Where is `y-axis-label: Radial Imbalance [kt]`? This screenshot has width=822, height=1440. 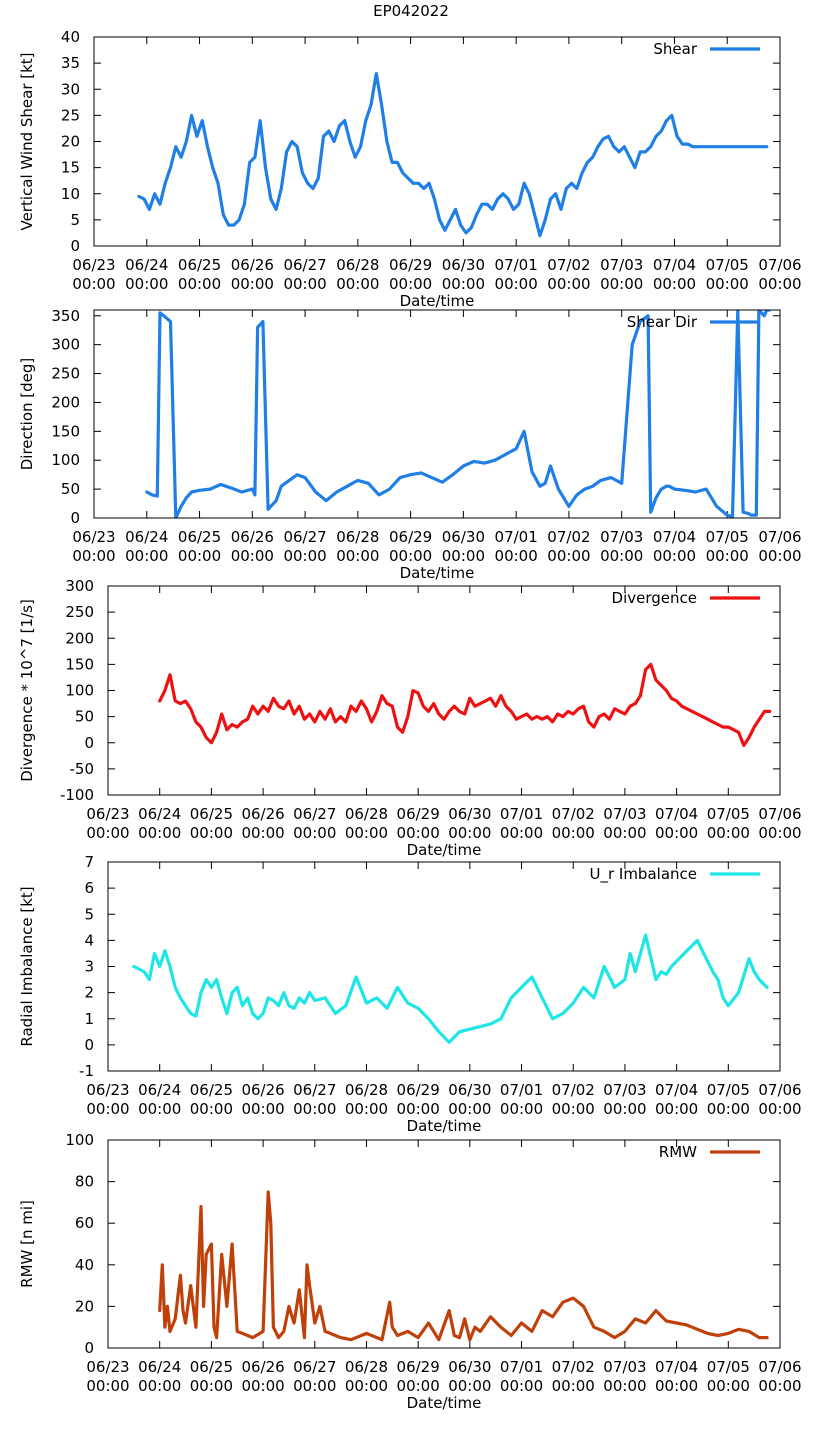 y-axis-label: Radial Imbalance [kt] is located at coordinates (27, 966).